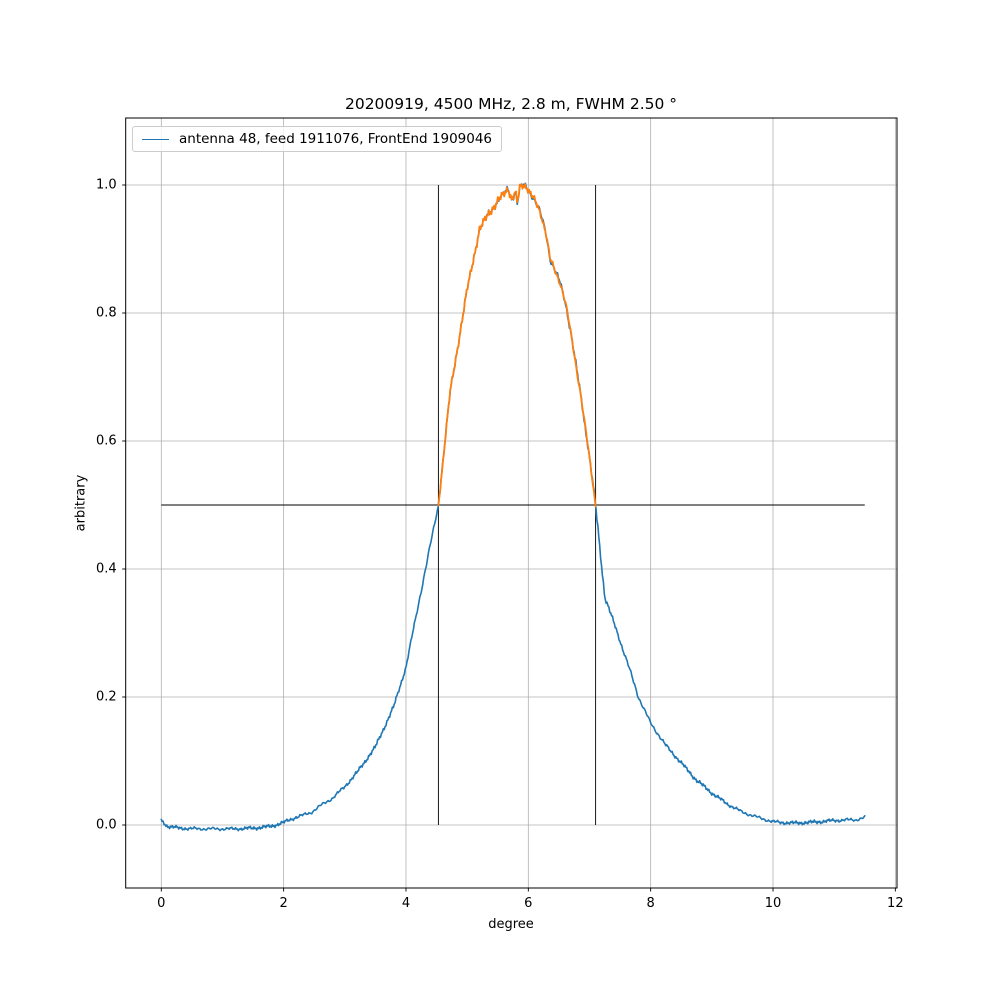  I want to click on y-tick-label: 1.0, so click(106, 185).